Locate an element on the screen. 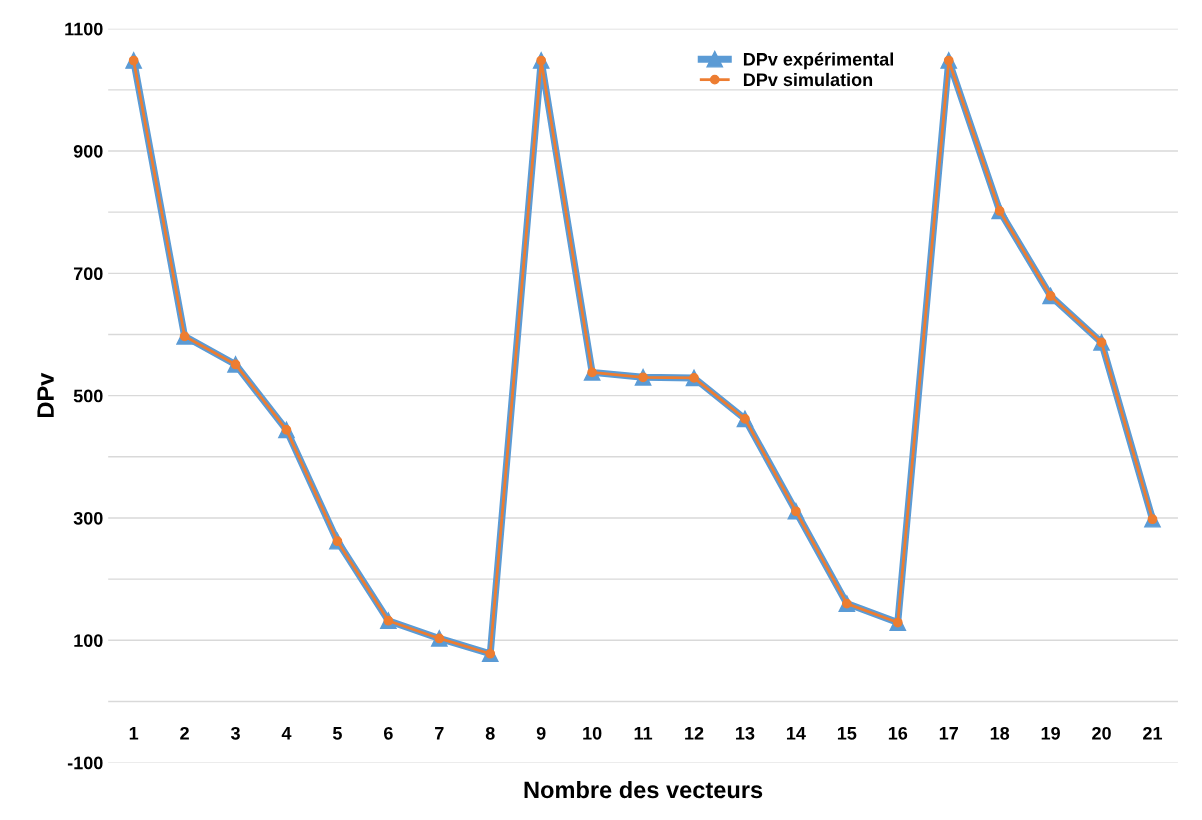  legend-label: DPv expérimental is located at coordinates (818, 61).